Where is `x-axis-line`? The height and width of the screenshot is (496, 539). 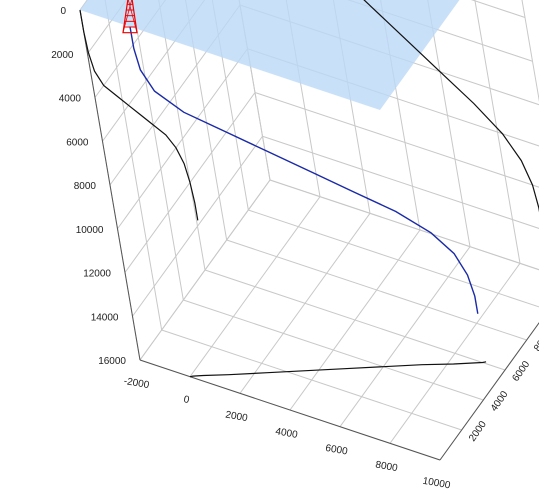
x-axis-line is located at coordinates (290, 410).